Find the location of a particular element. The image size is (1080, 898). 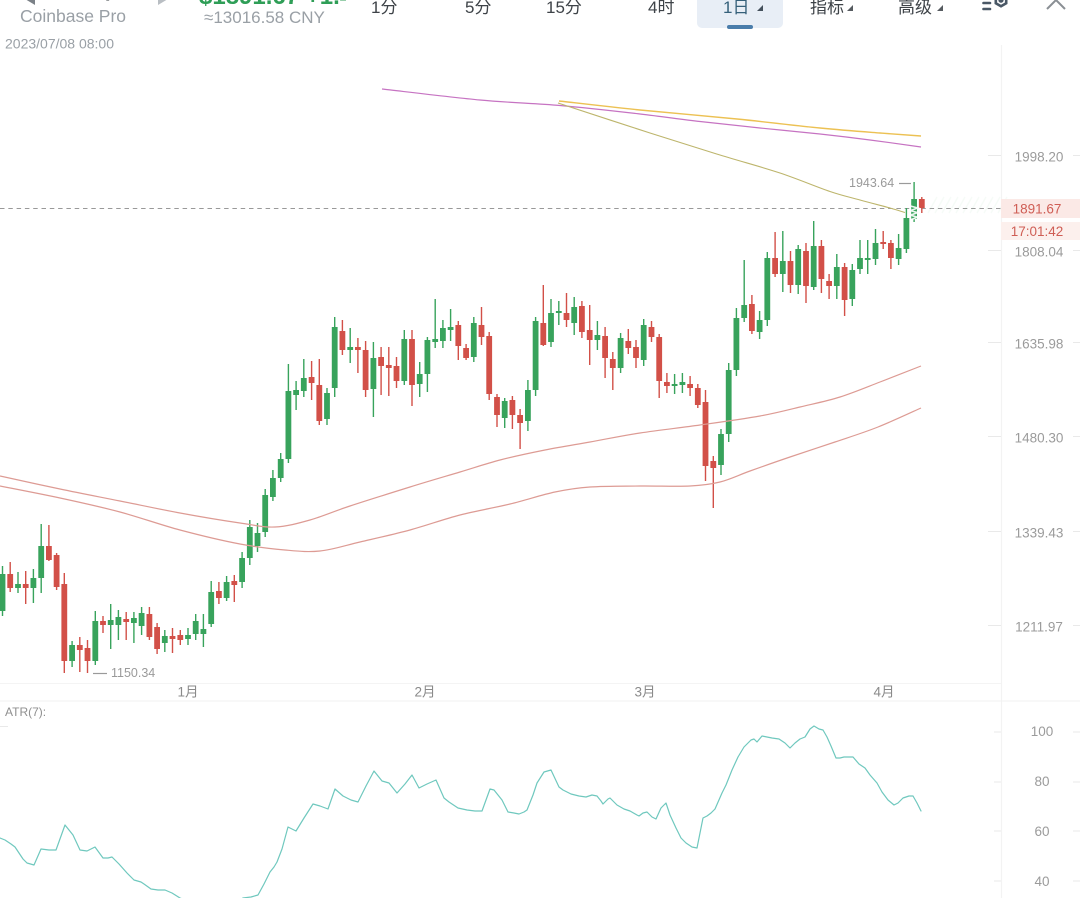

svg-text: 2月 is located at coordinates (424, 692).